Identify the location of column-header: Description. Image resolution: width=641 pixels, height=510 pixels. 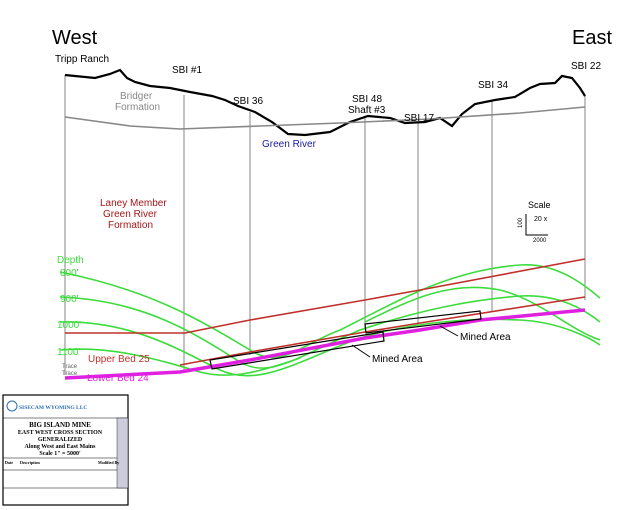
(30, 462).